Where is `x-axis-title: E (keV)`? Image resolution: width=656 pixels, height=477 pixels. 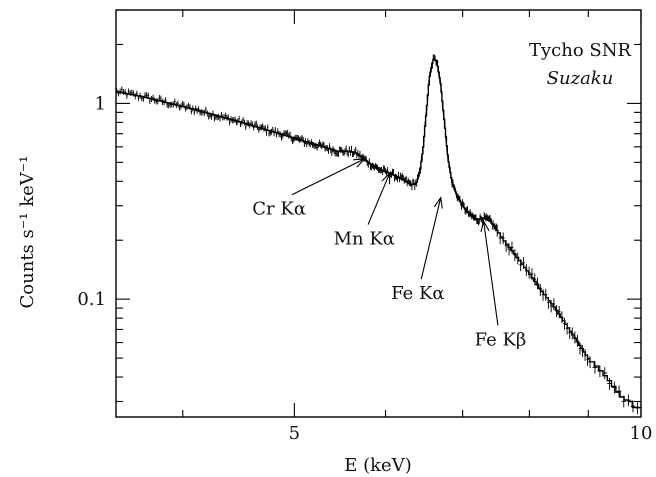
x-axis-title: E (keV) is located at coordinates (377, 465).